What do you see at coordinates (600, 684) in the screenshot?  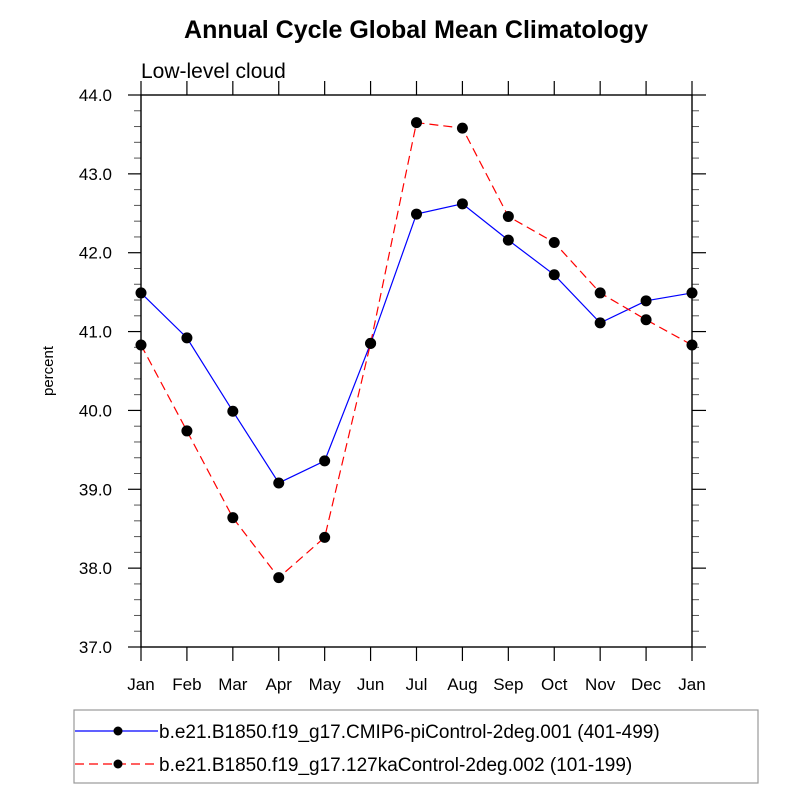 I see `x-tick-label: Nov` at bounding box center [600, 684].